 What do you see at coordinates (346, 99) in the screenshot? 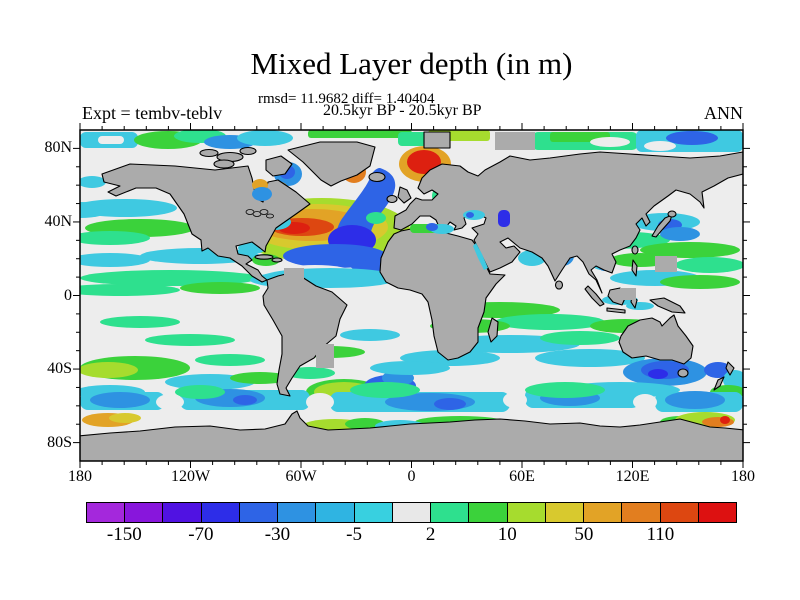
I see `subtitle-statistics: rmsd= 11.9682 diff= 1.40404` at bounding box center [346, 99].